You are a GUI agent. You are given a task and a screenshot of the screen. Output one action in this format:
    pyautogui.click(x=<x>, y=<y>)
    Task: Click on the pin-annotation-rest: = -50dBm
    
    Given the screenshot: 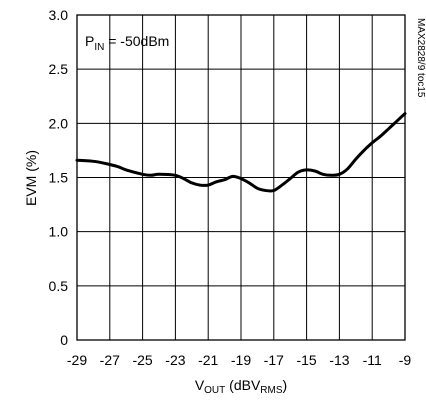 What is the action you would take?
    pyautogui.click(x=136, y=41)
    